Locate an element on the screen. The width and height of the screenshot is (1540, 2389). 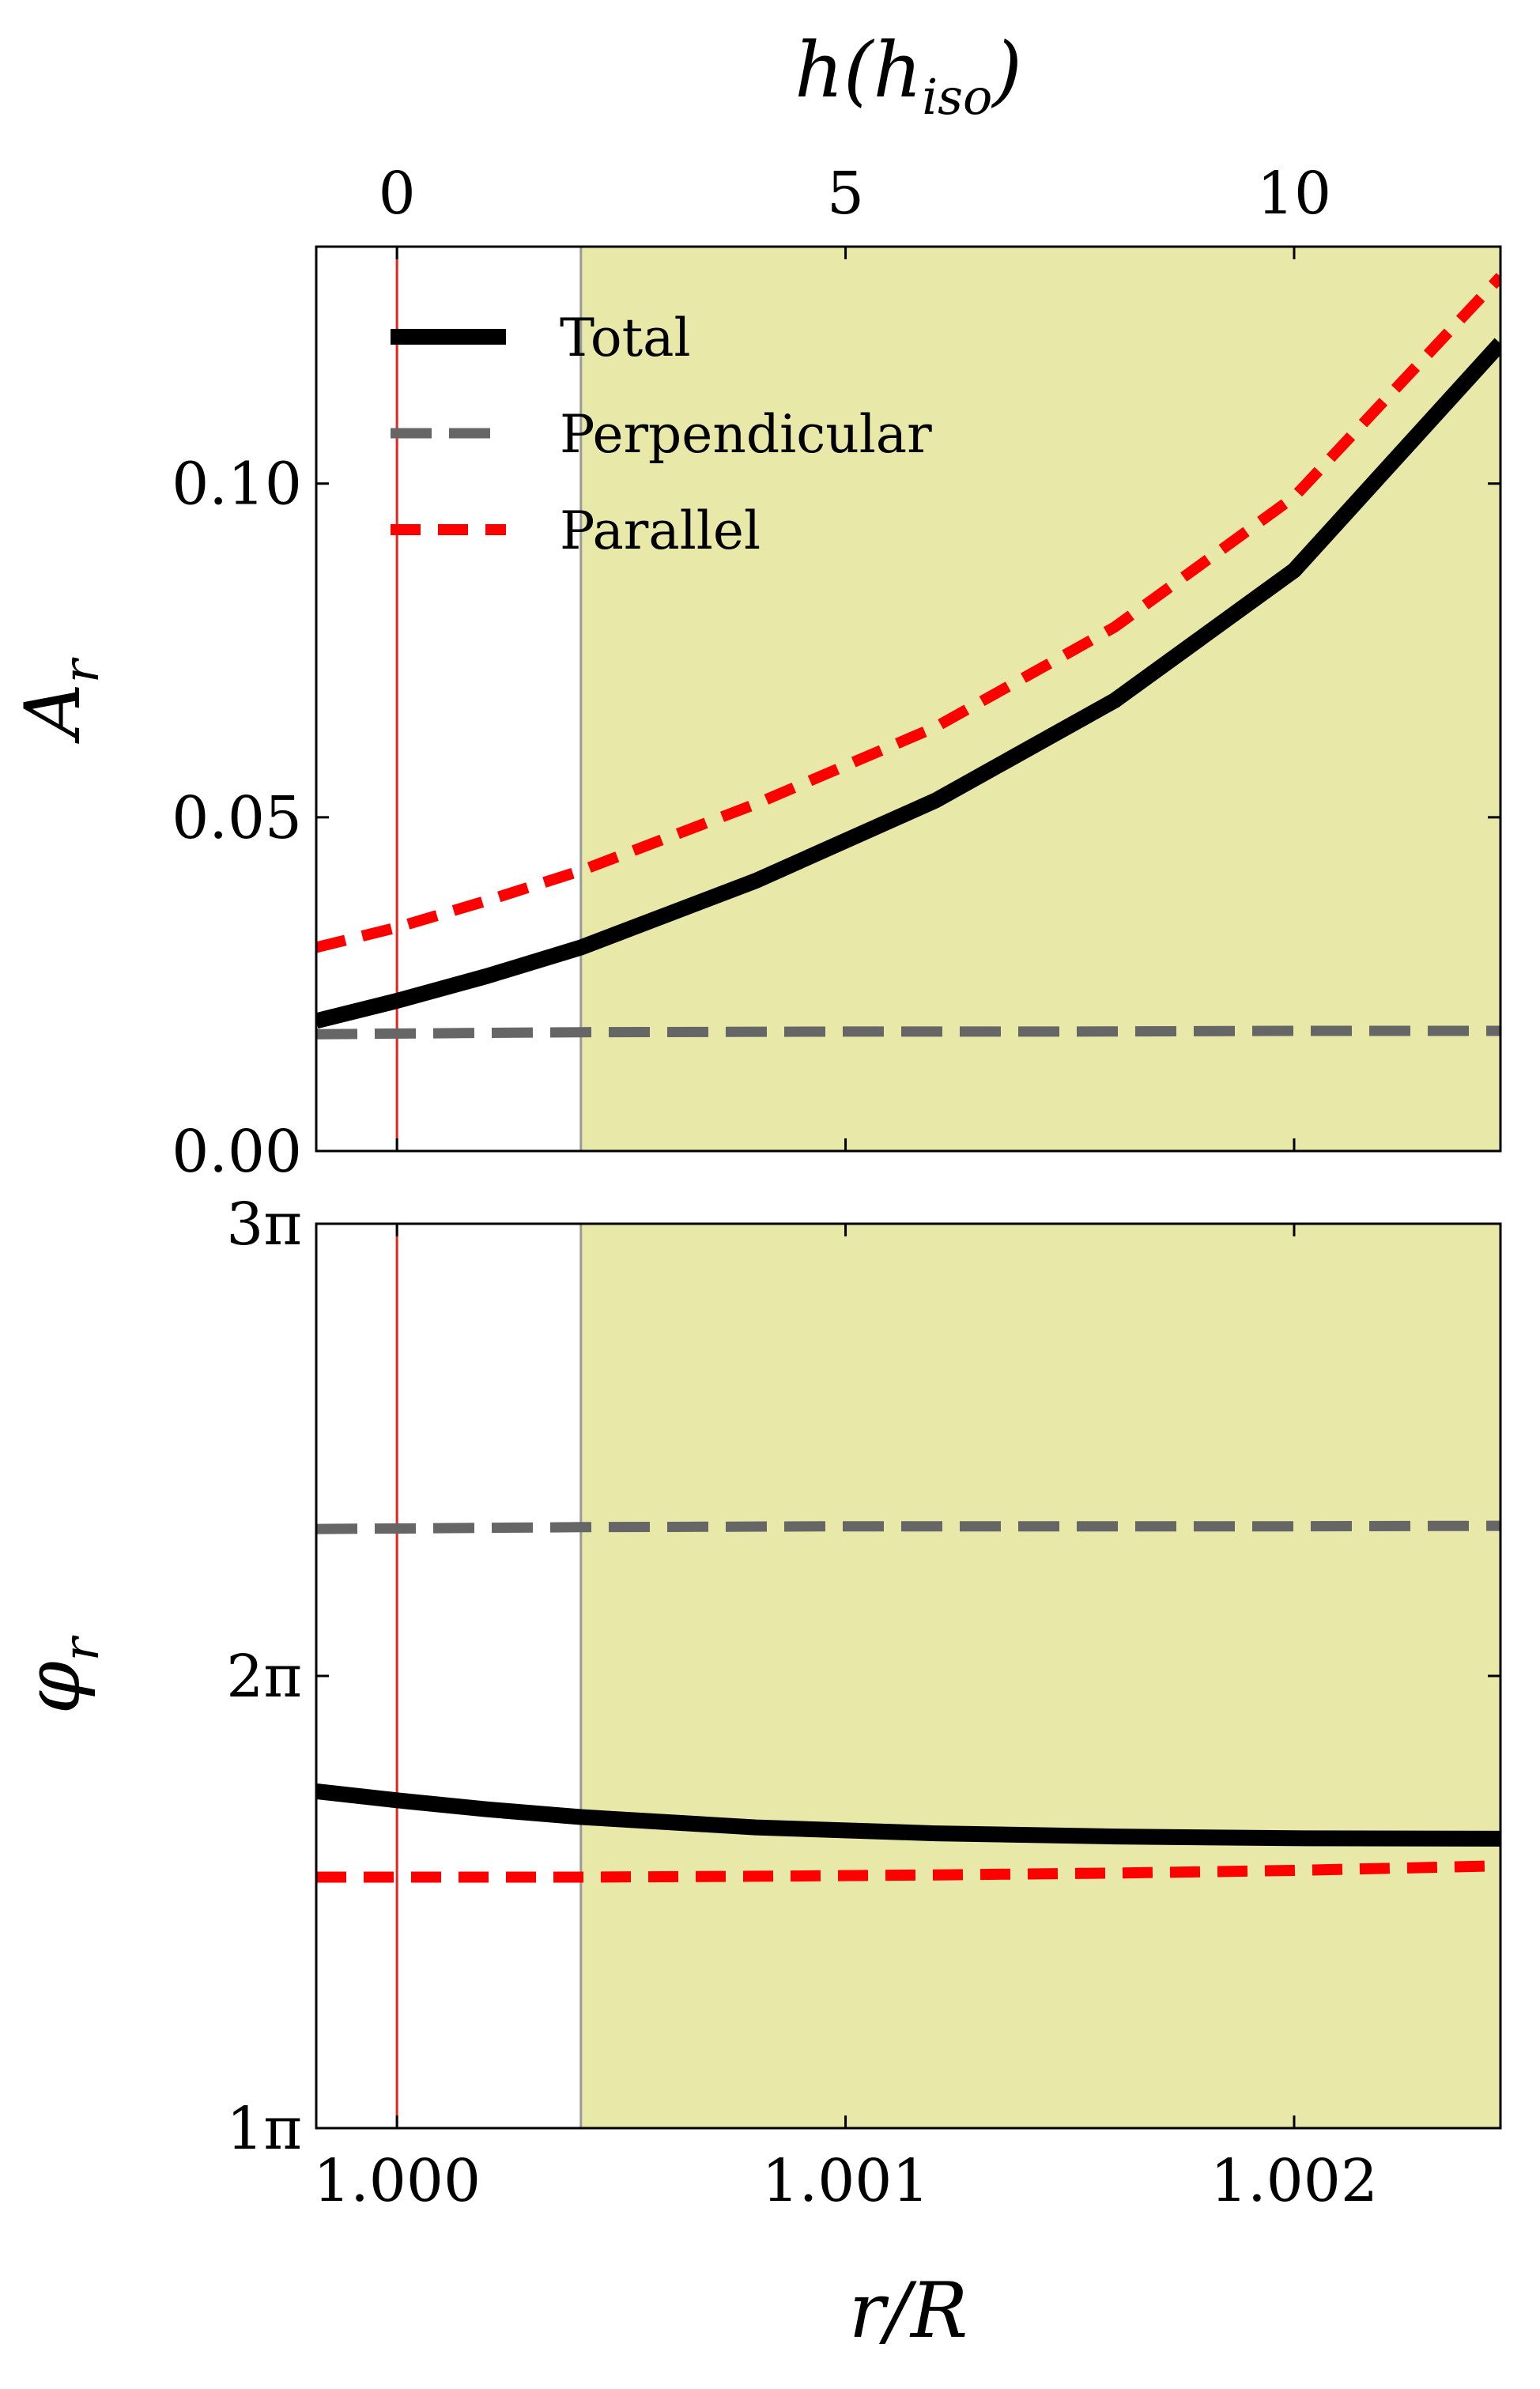
svg-text: Ar is located at coordinates (59, 700).